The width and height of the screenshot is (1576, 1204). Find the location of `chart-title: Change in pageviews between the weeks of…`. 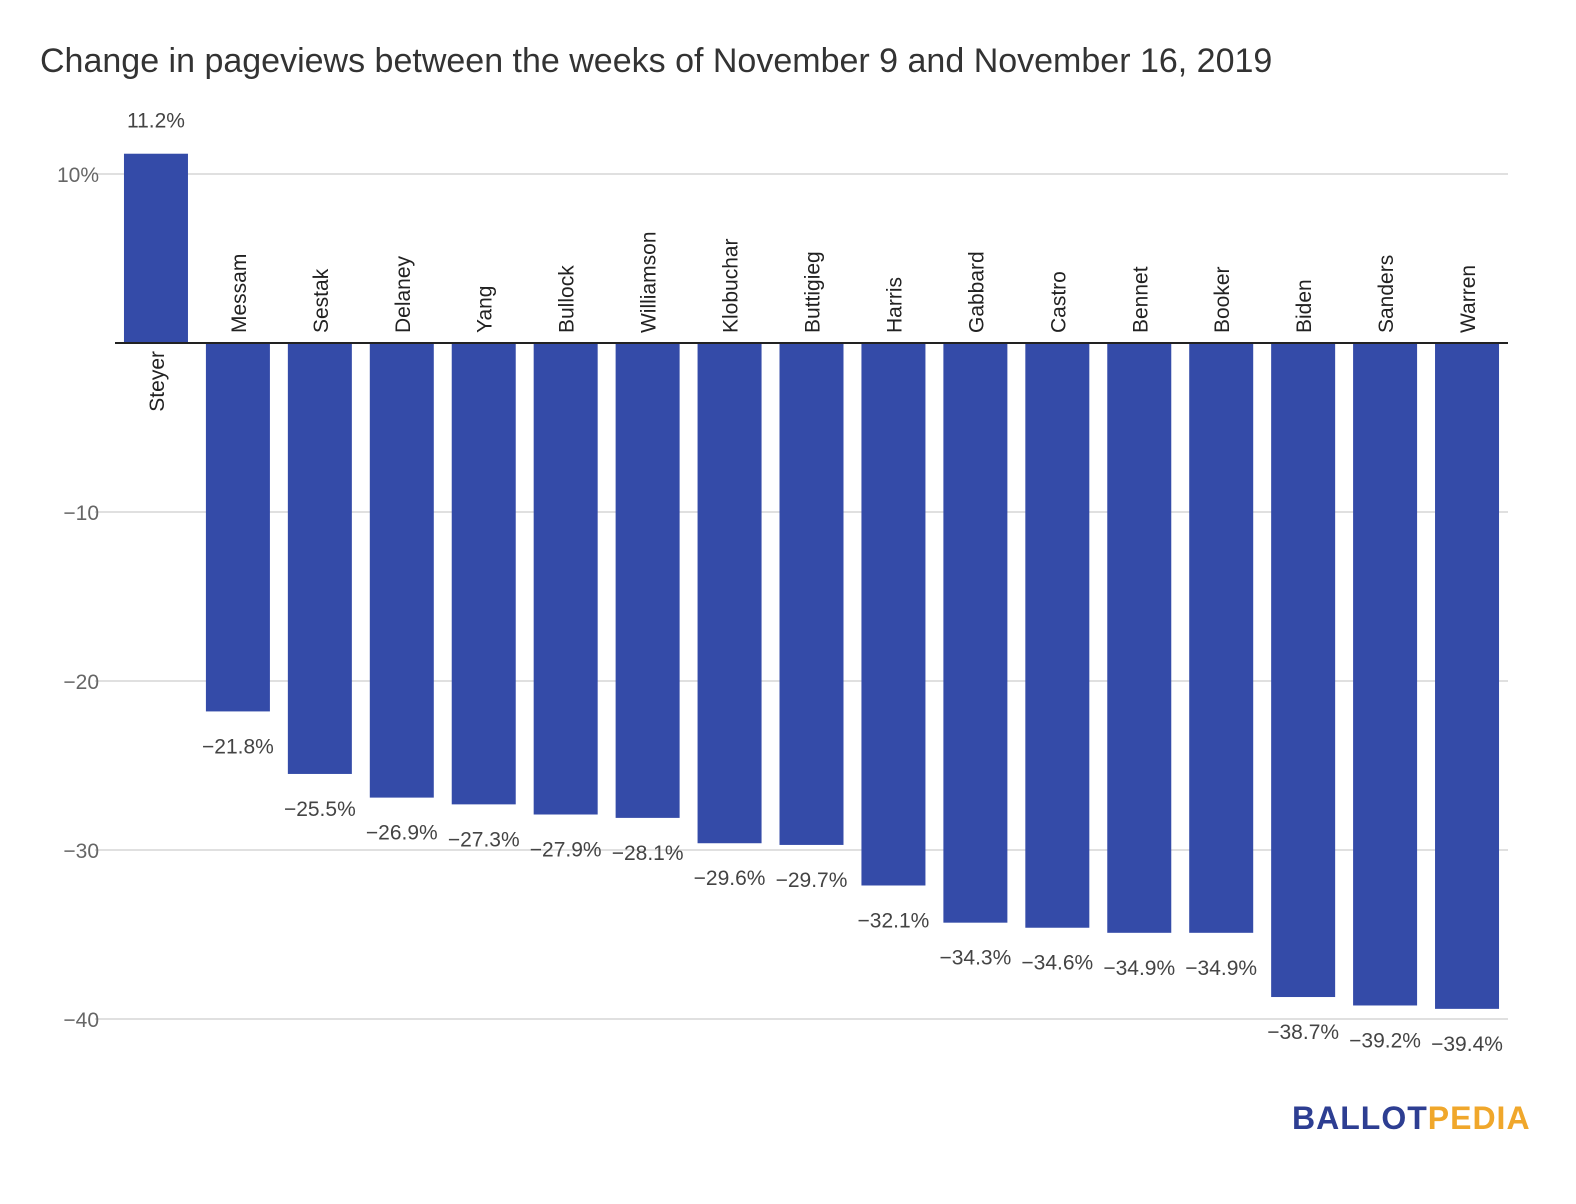

chart-title: Change in pageviews between the weeks of… is located at coordinates (656, 61).